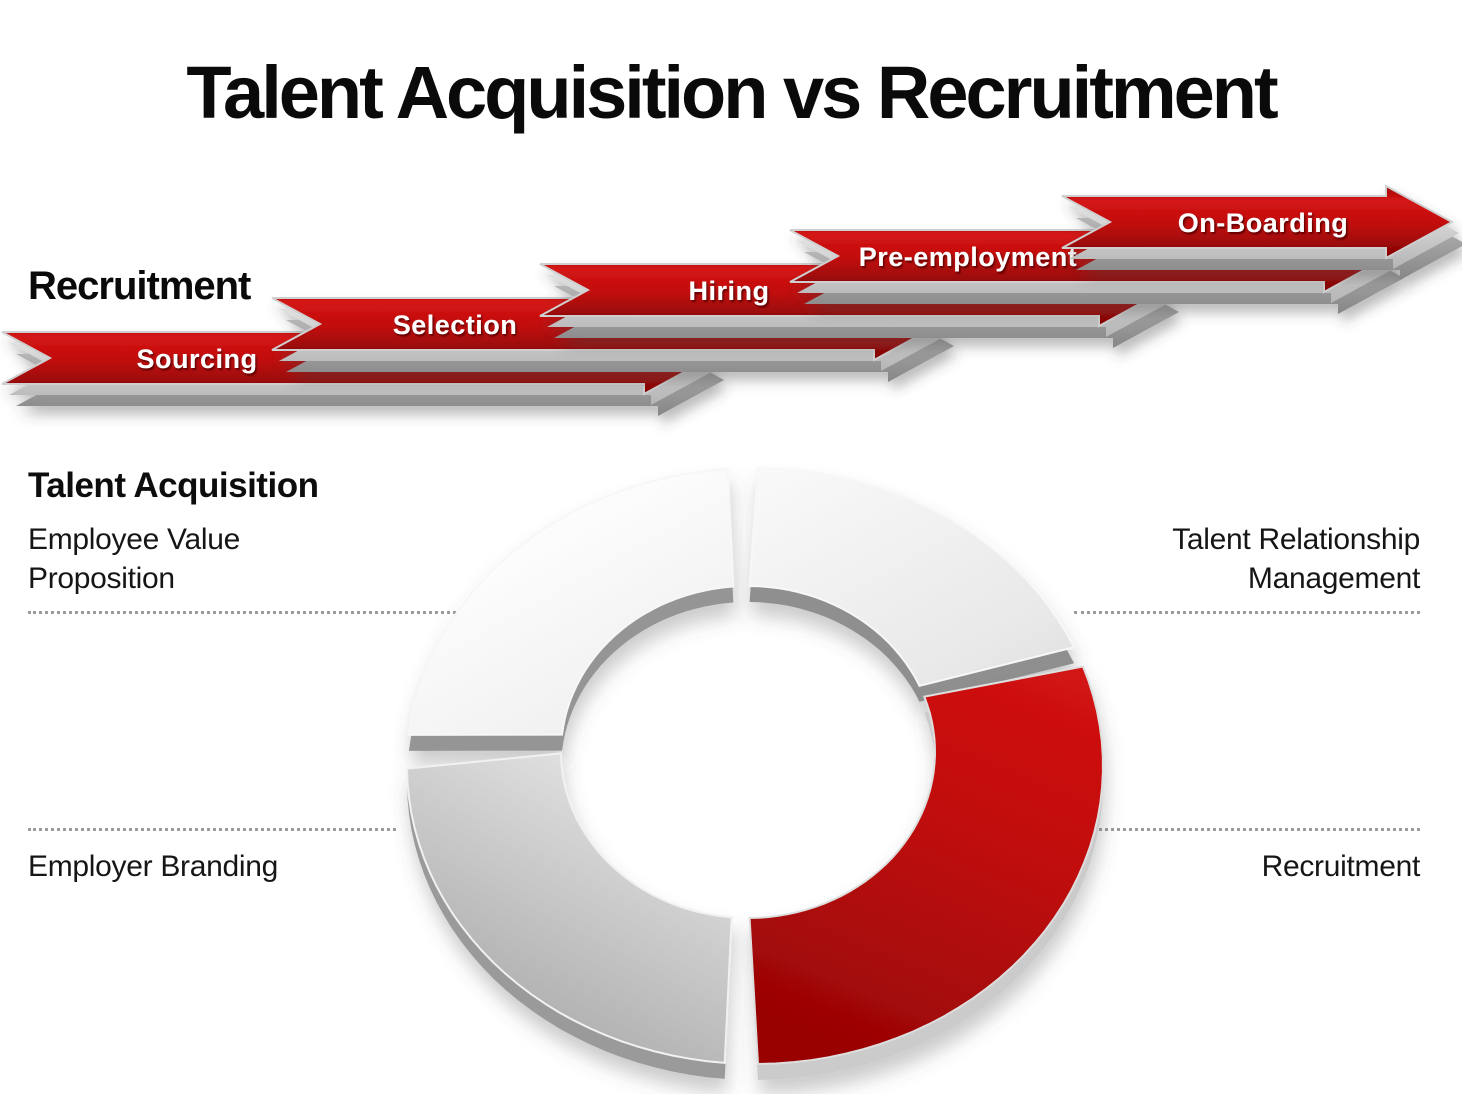  Describe the element at coordinates (196, 359) in the screenshot. I see `arrow-label-sourcing: Sourcing` at that location.